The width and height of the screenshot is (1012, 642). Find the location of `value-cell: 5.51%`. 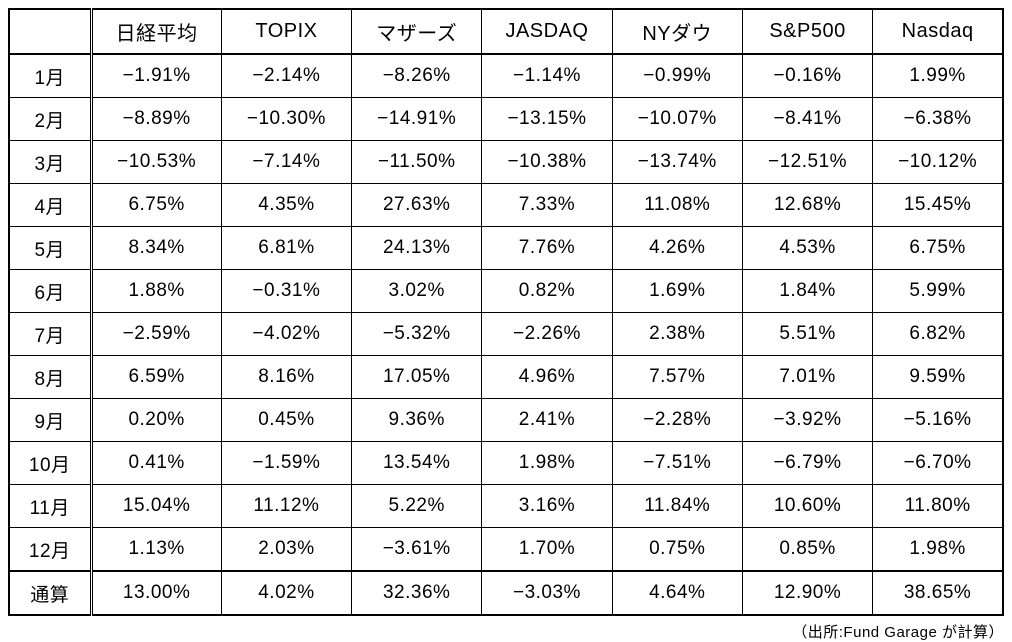

value-cell: 5.51% is located at coordinates (807, 334).